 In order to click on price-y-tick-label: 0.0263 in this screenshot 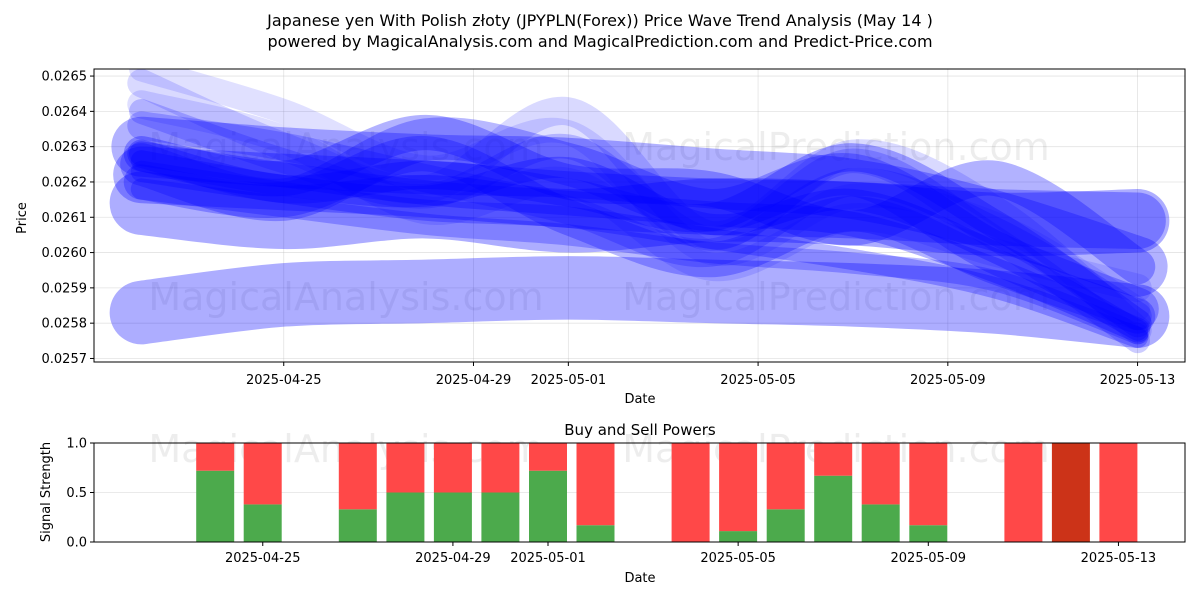, I will do `click(65, 147)`.